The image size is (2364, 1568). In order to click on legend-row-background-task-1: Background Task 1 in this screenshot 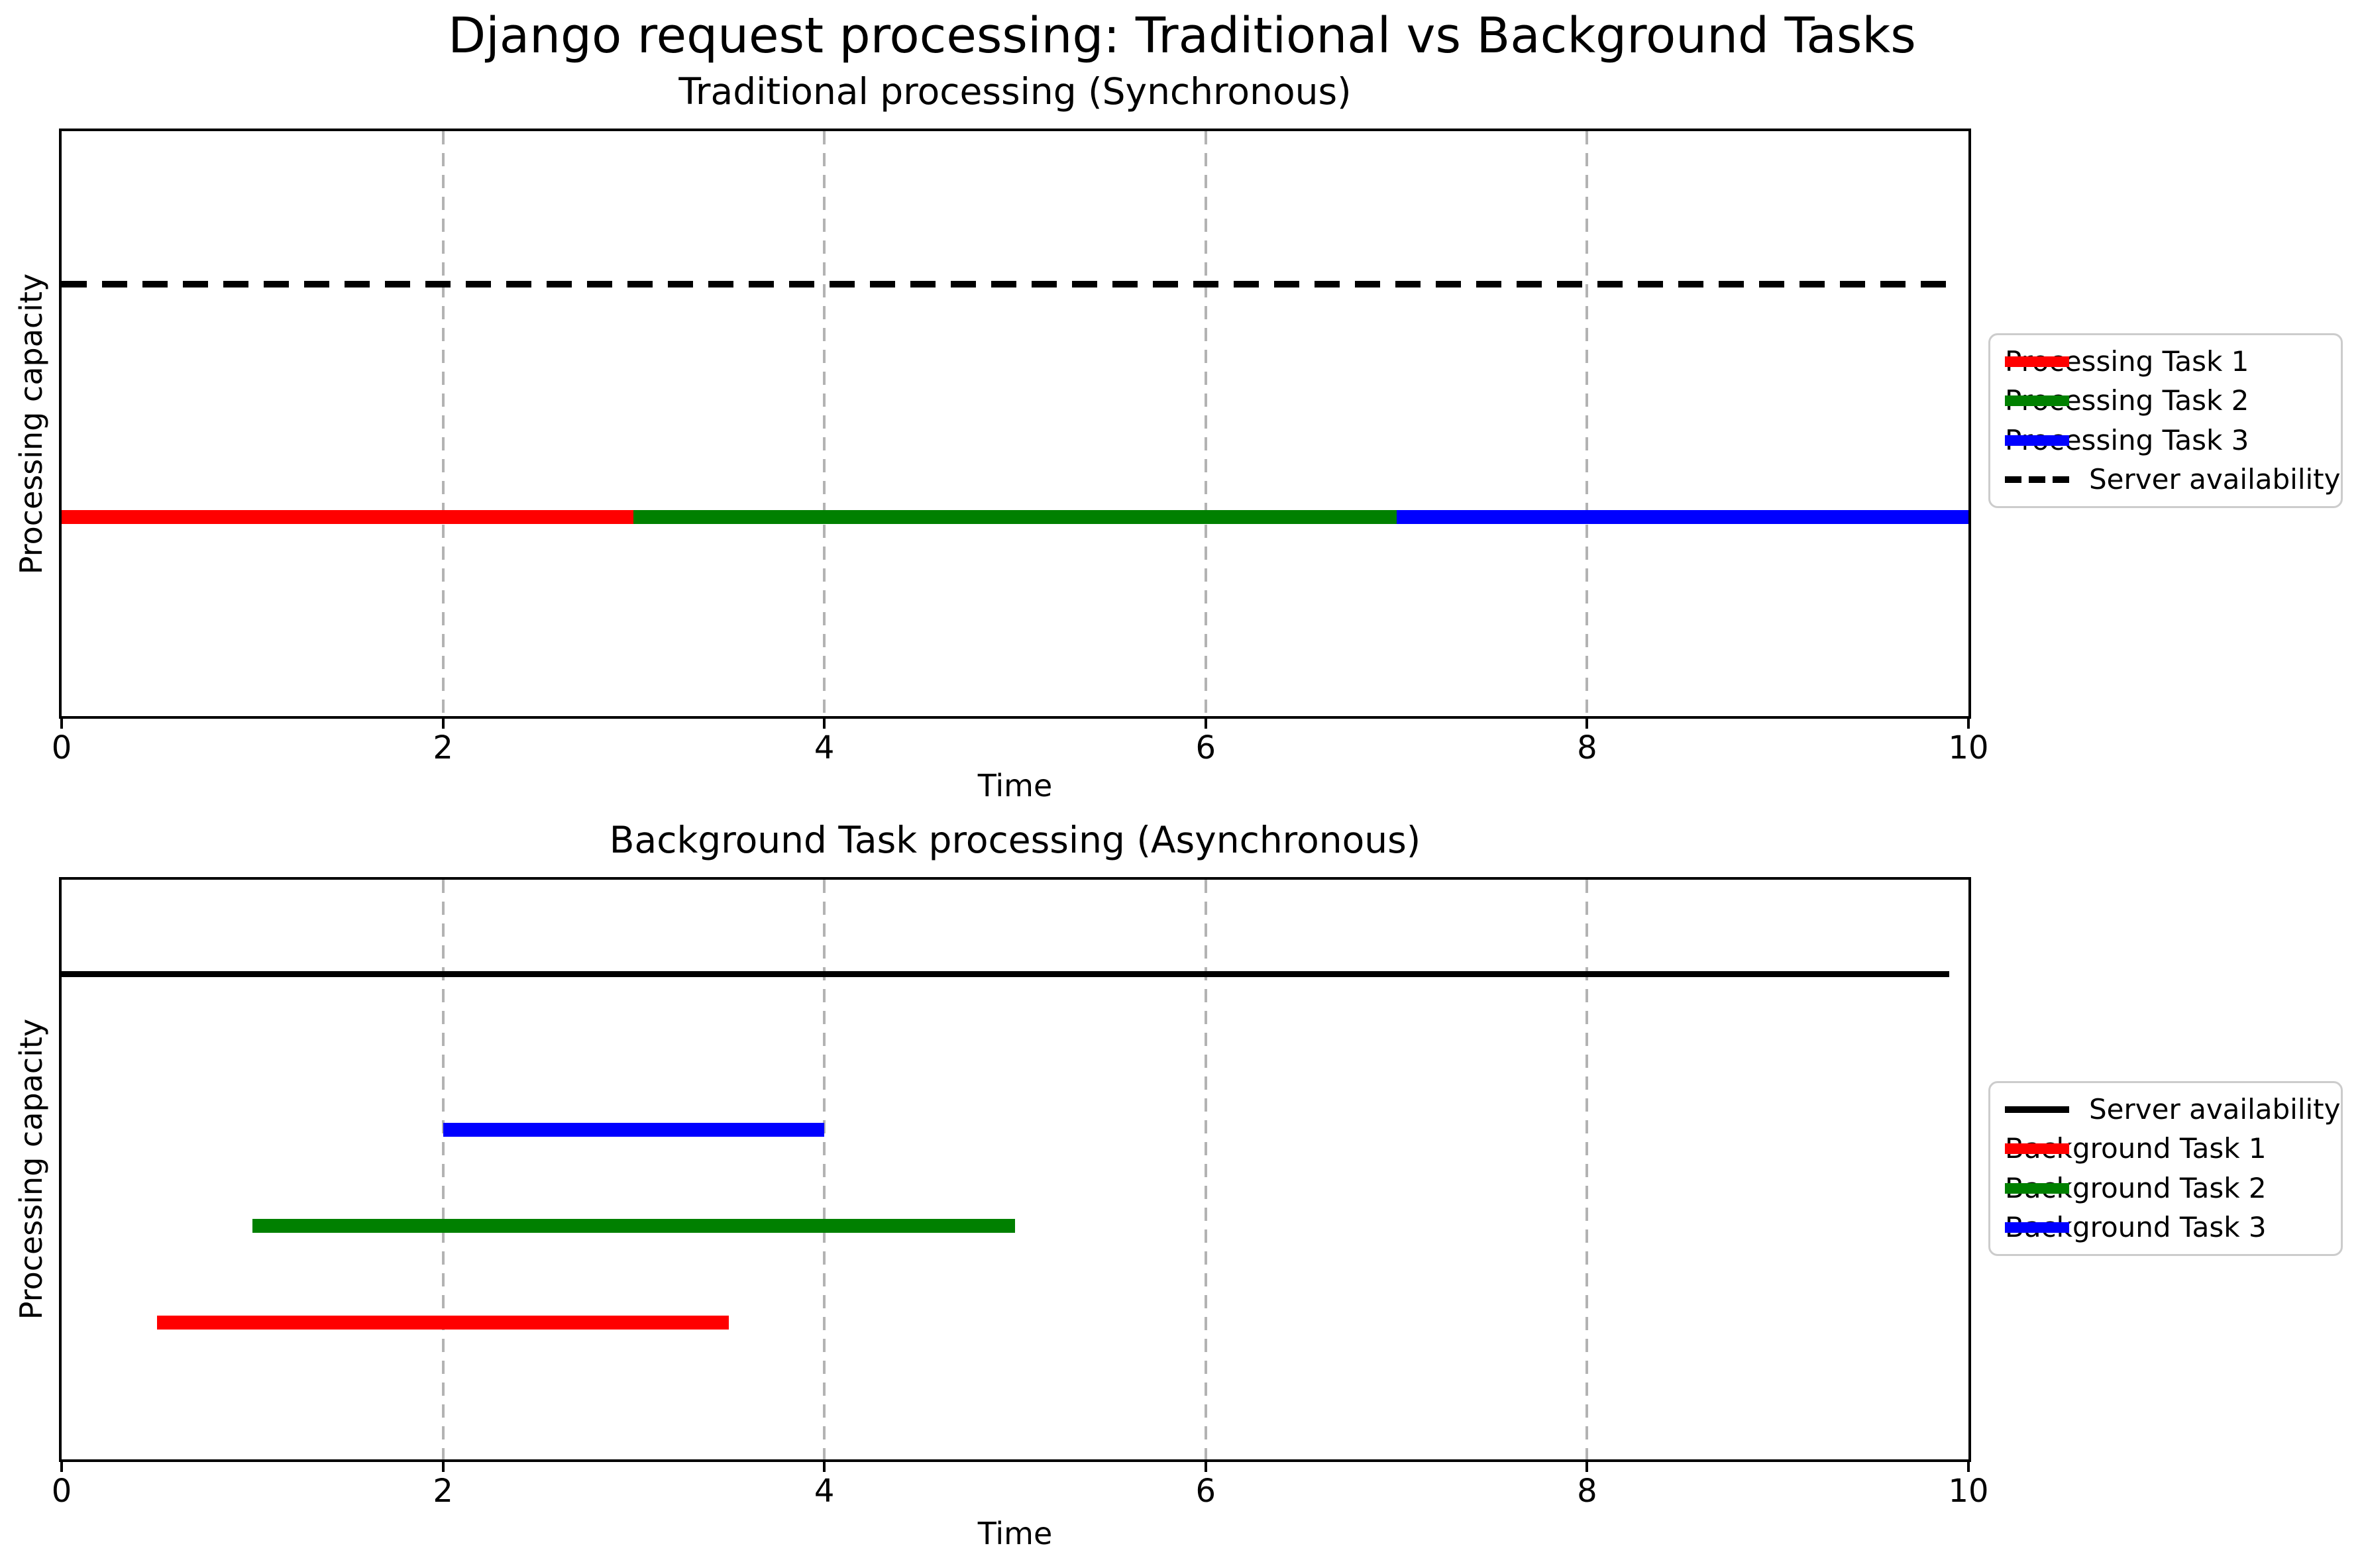, I will do `click(2165, 1149)`.